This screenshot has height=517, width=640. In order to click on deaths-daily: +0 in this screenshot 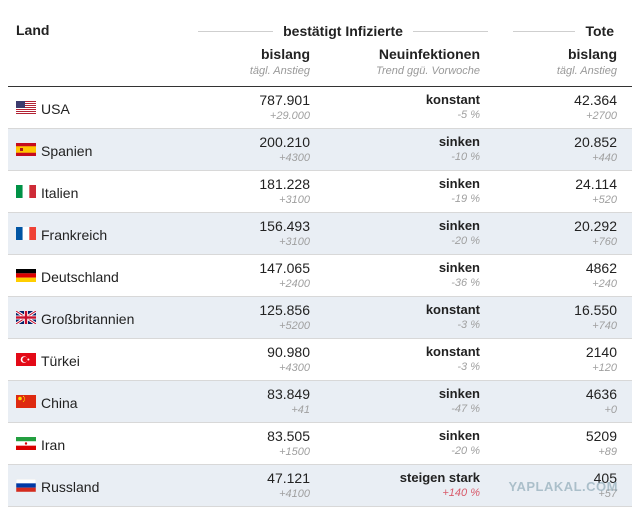, I will do `click(610, 410)`.